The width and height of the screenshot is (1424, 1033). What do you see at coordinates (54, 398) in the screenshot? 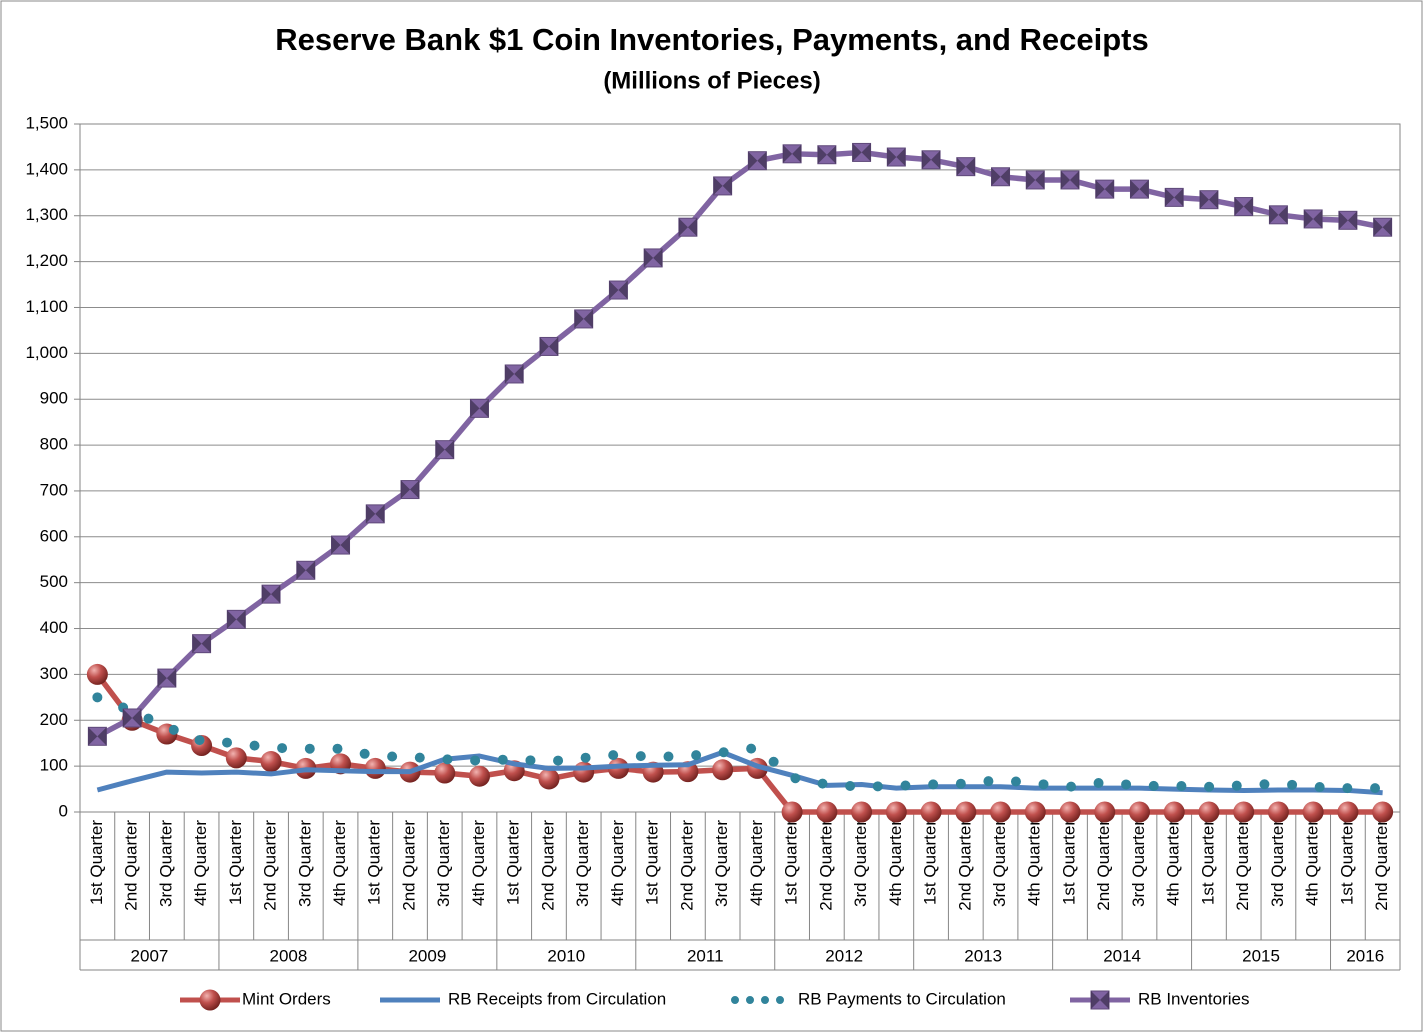
I see `y-tick-label: 900` at bounding box center [54, 398].